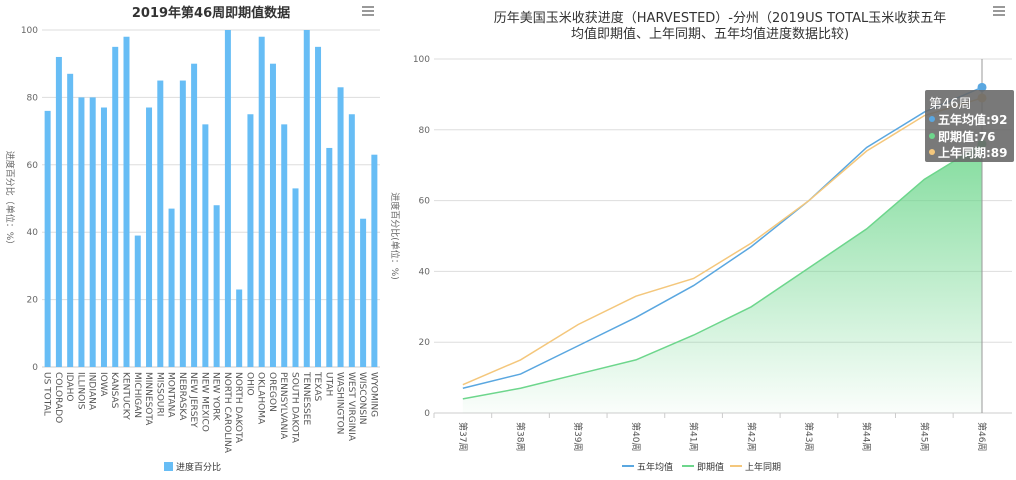  I want to click on x-category-label: NEBRASKA, so click(182, 396).